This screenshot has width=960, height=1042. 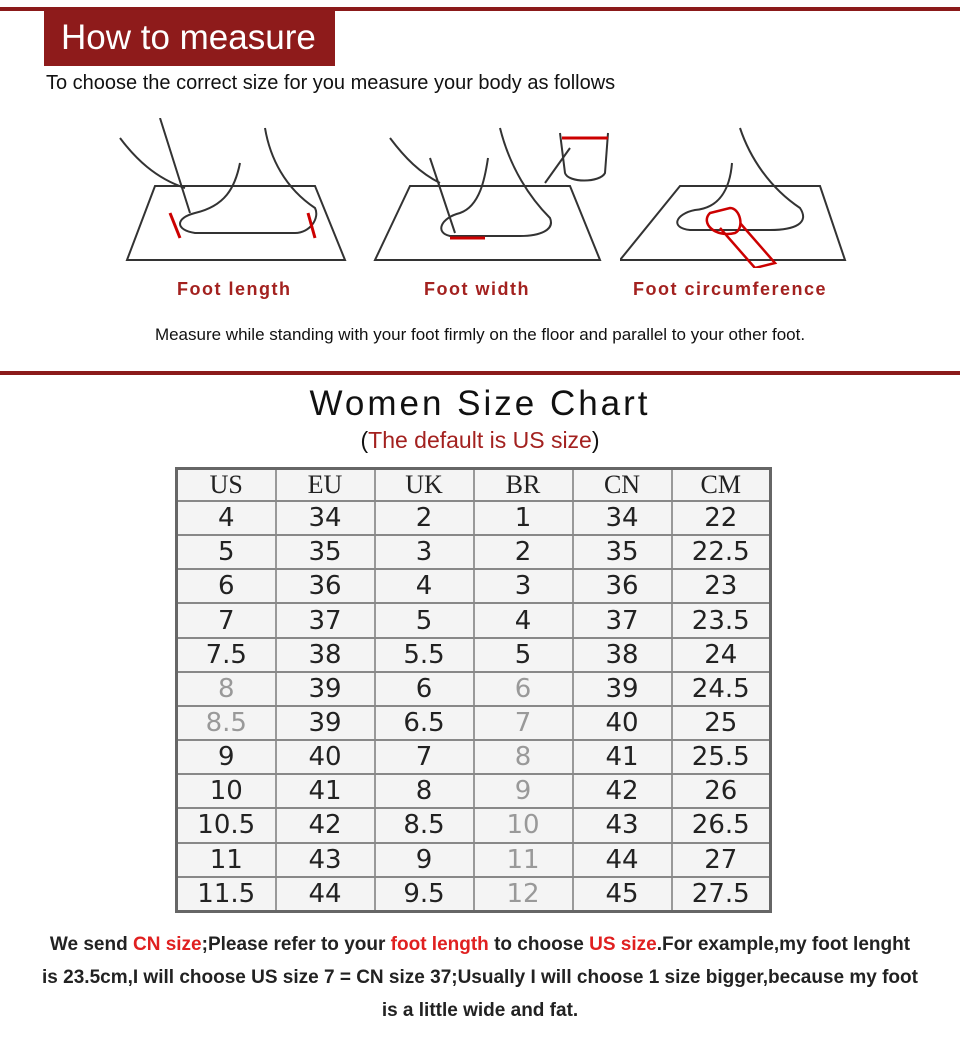 I want to click on table-cell: 34, so click(x=622, y=519).